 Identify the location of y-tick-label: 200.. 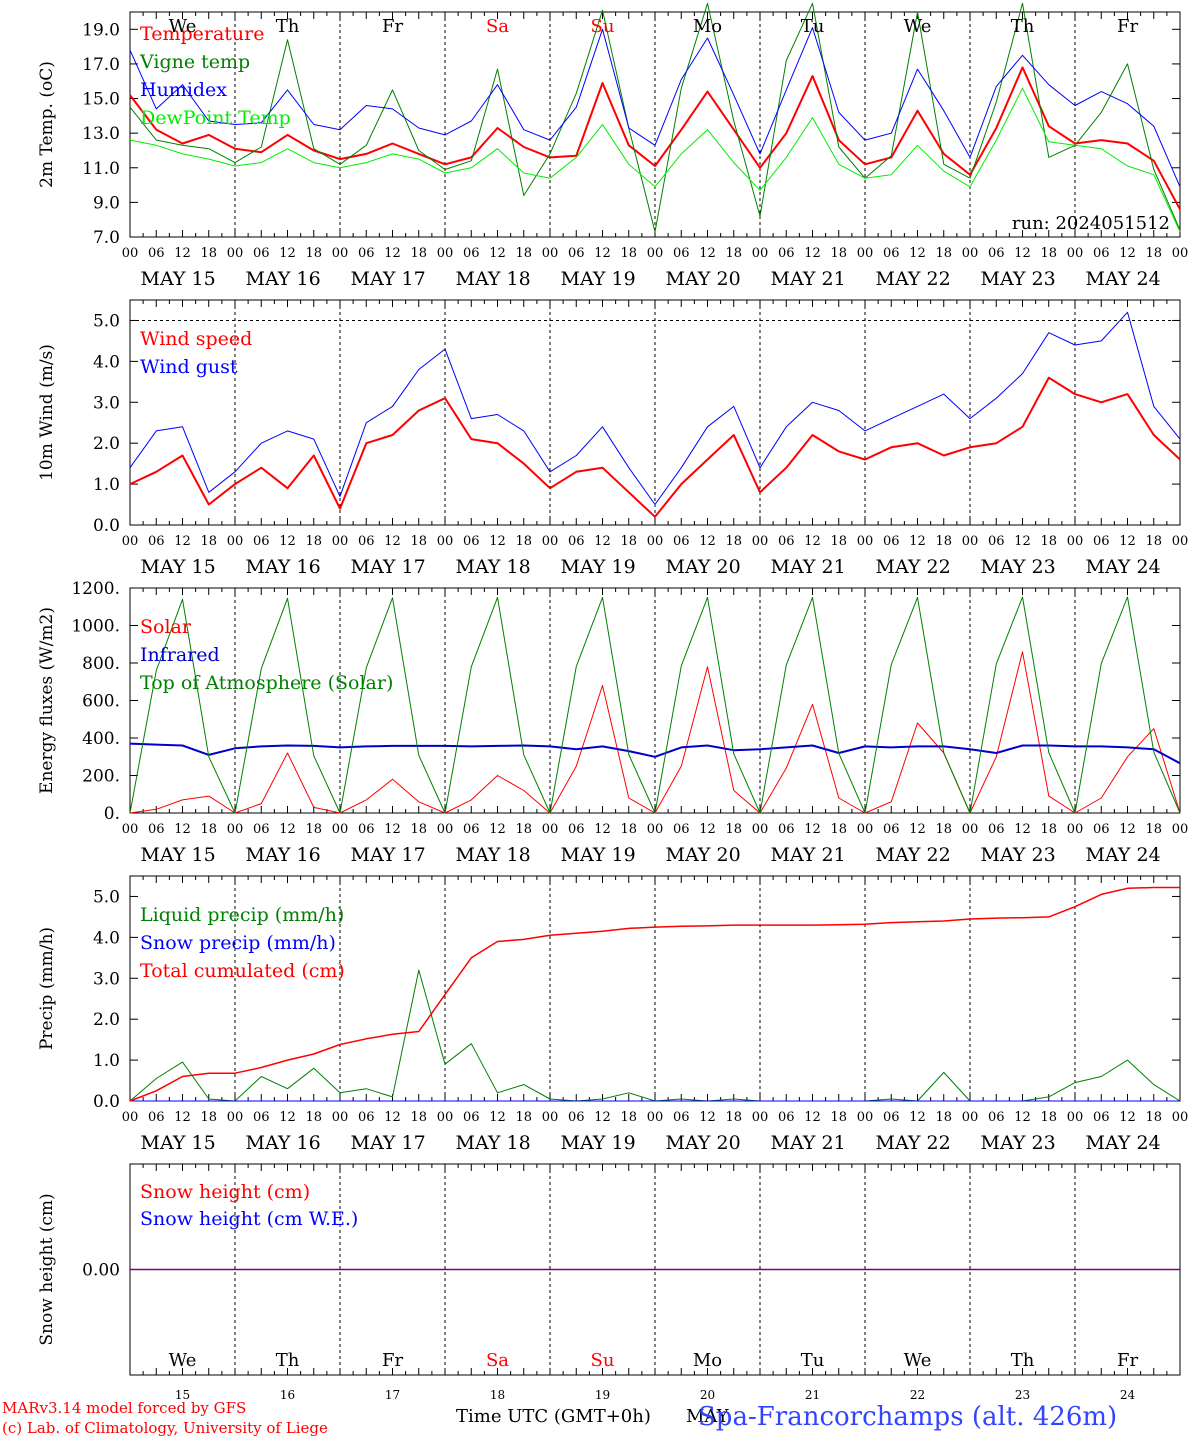
(101, 777).